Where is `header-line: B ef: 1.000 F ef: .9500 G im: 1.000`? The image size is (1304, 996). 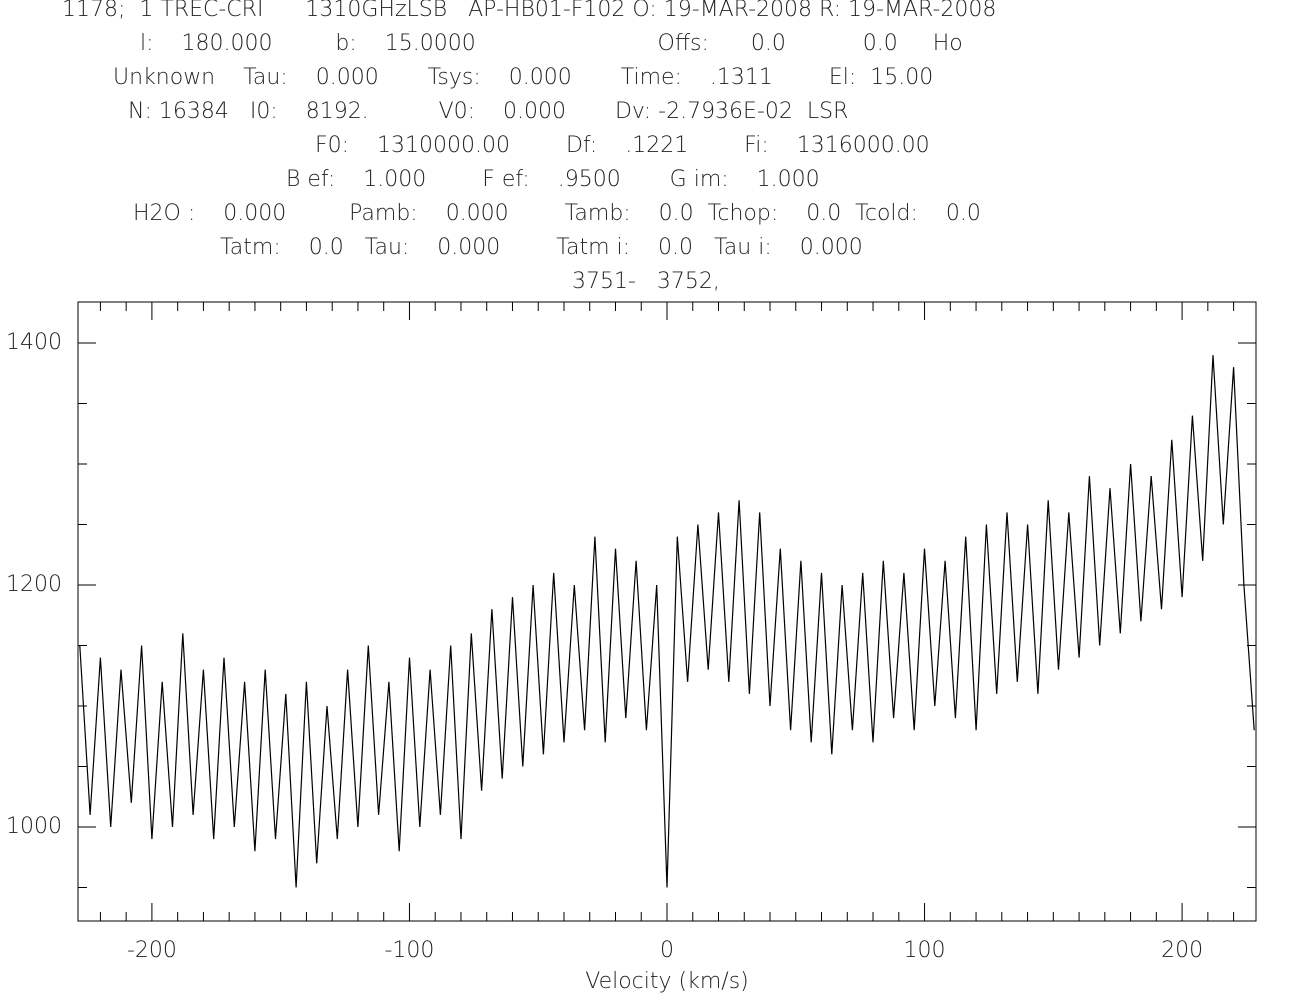 header-line: B ef: 1.000 F ef: .9500 G im: 1.000 is located at coordinates (553, 179).